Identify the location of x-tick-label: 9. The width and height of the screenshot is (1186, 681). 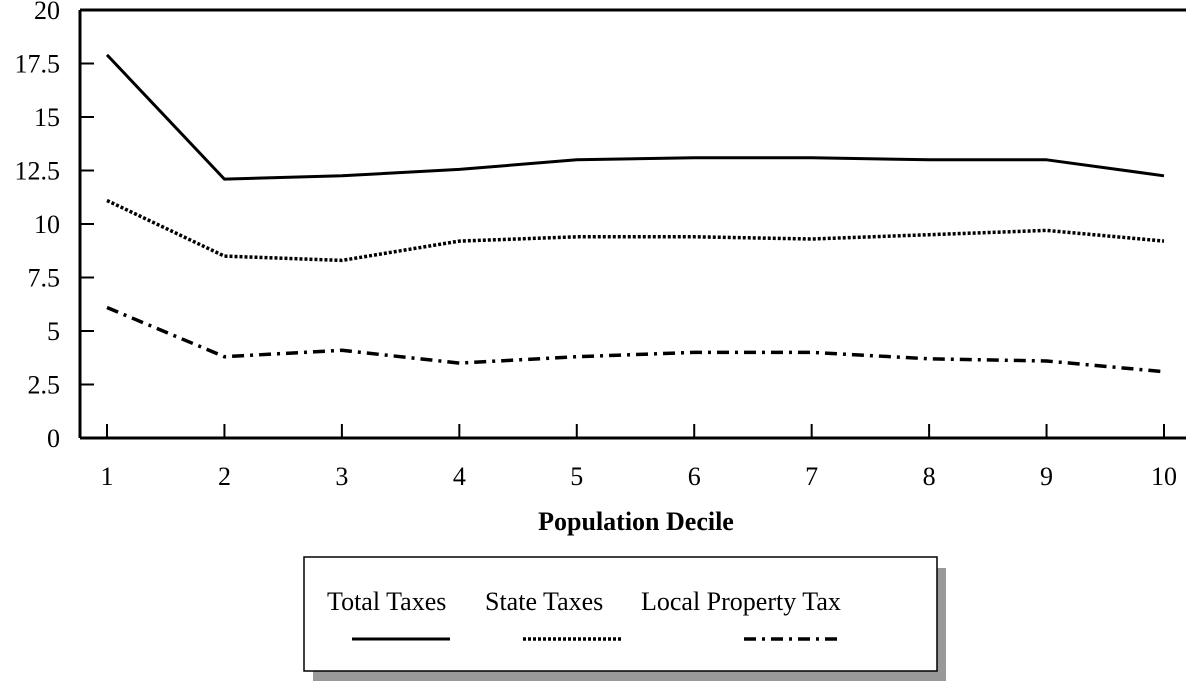
(1046, 476).